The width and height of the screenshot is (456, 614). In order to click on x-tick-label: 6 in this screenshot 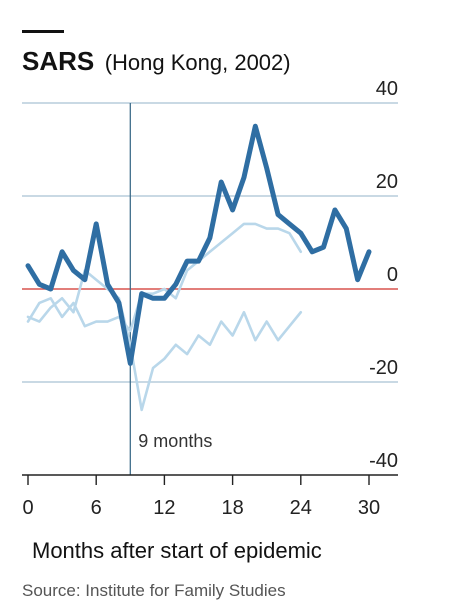, I will do `click(96, 508)`.